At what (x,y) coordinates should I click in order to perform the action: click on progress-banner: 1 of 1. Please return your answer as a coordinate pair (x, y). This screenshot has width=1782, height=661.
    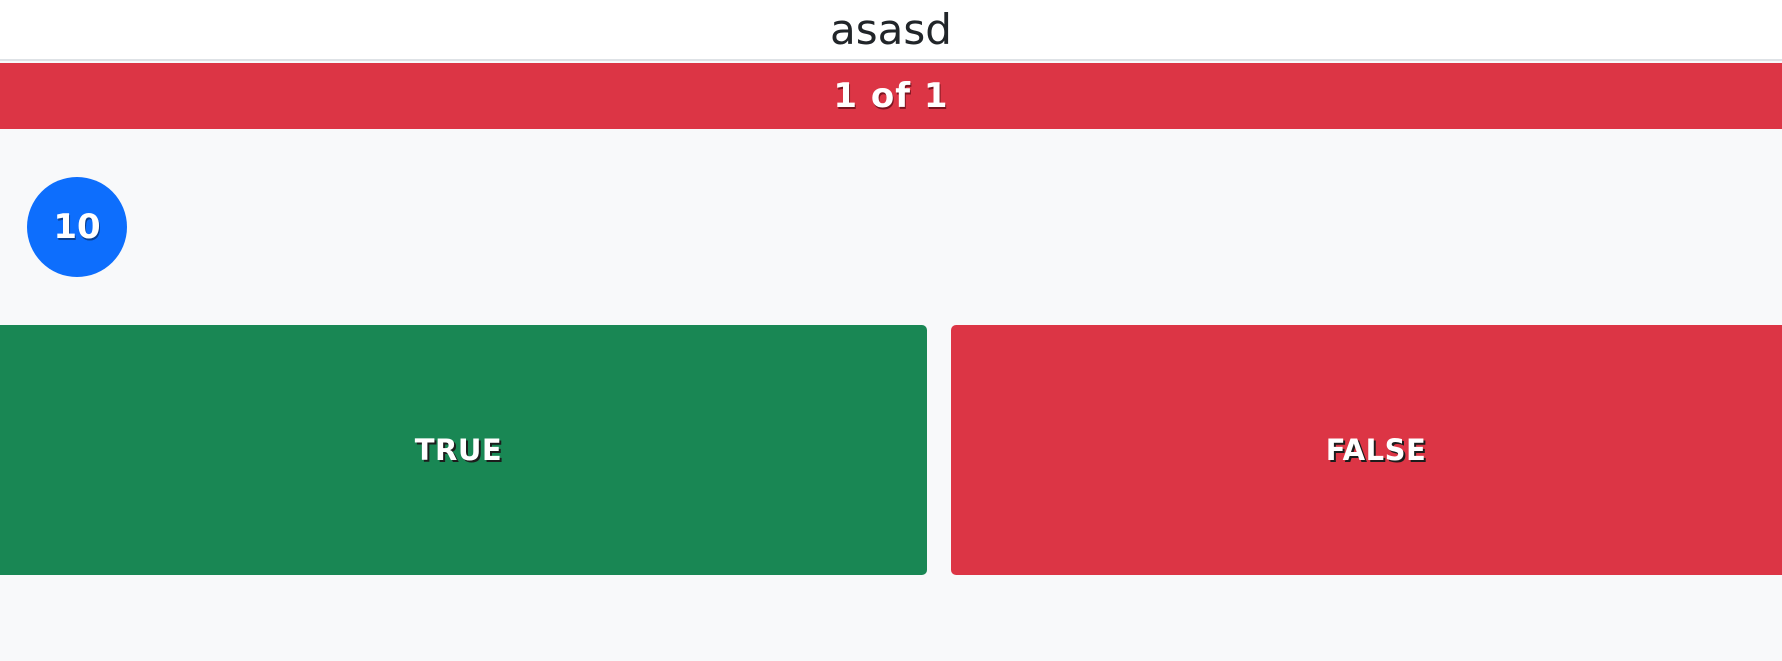
    Looking at the image, I should click on (891, 96).